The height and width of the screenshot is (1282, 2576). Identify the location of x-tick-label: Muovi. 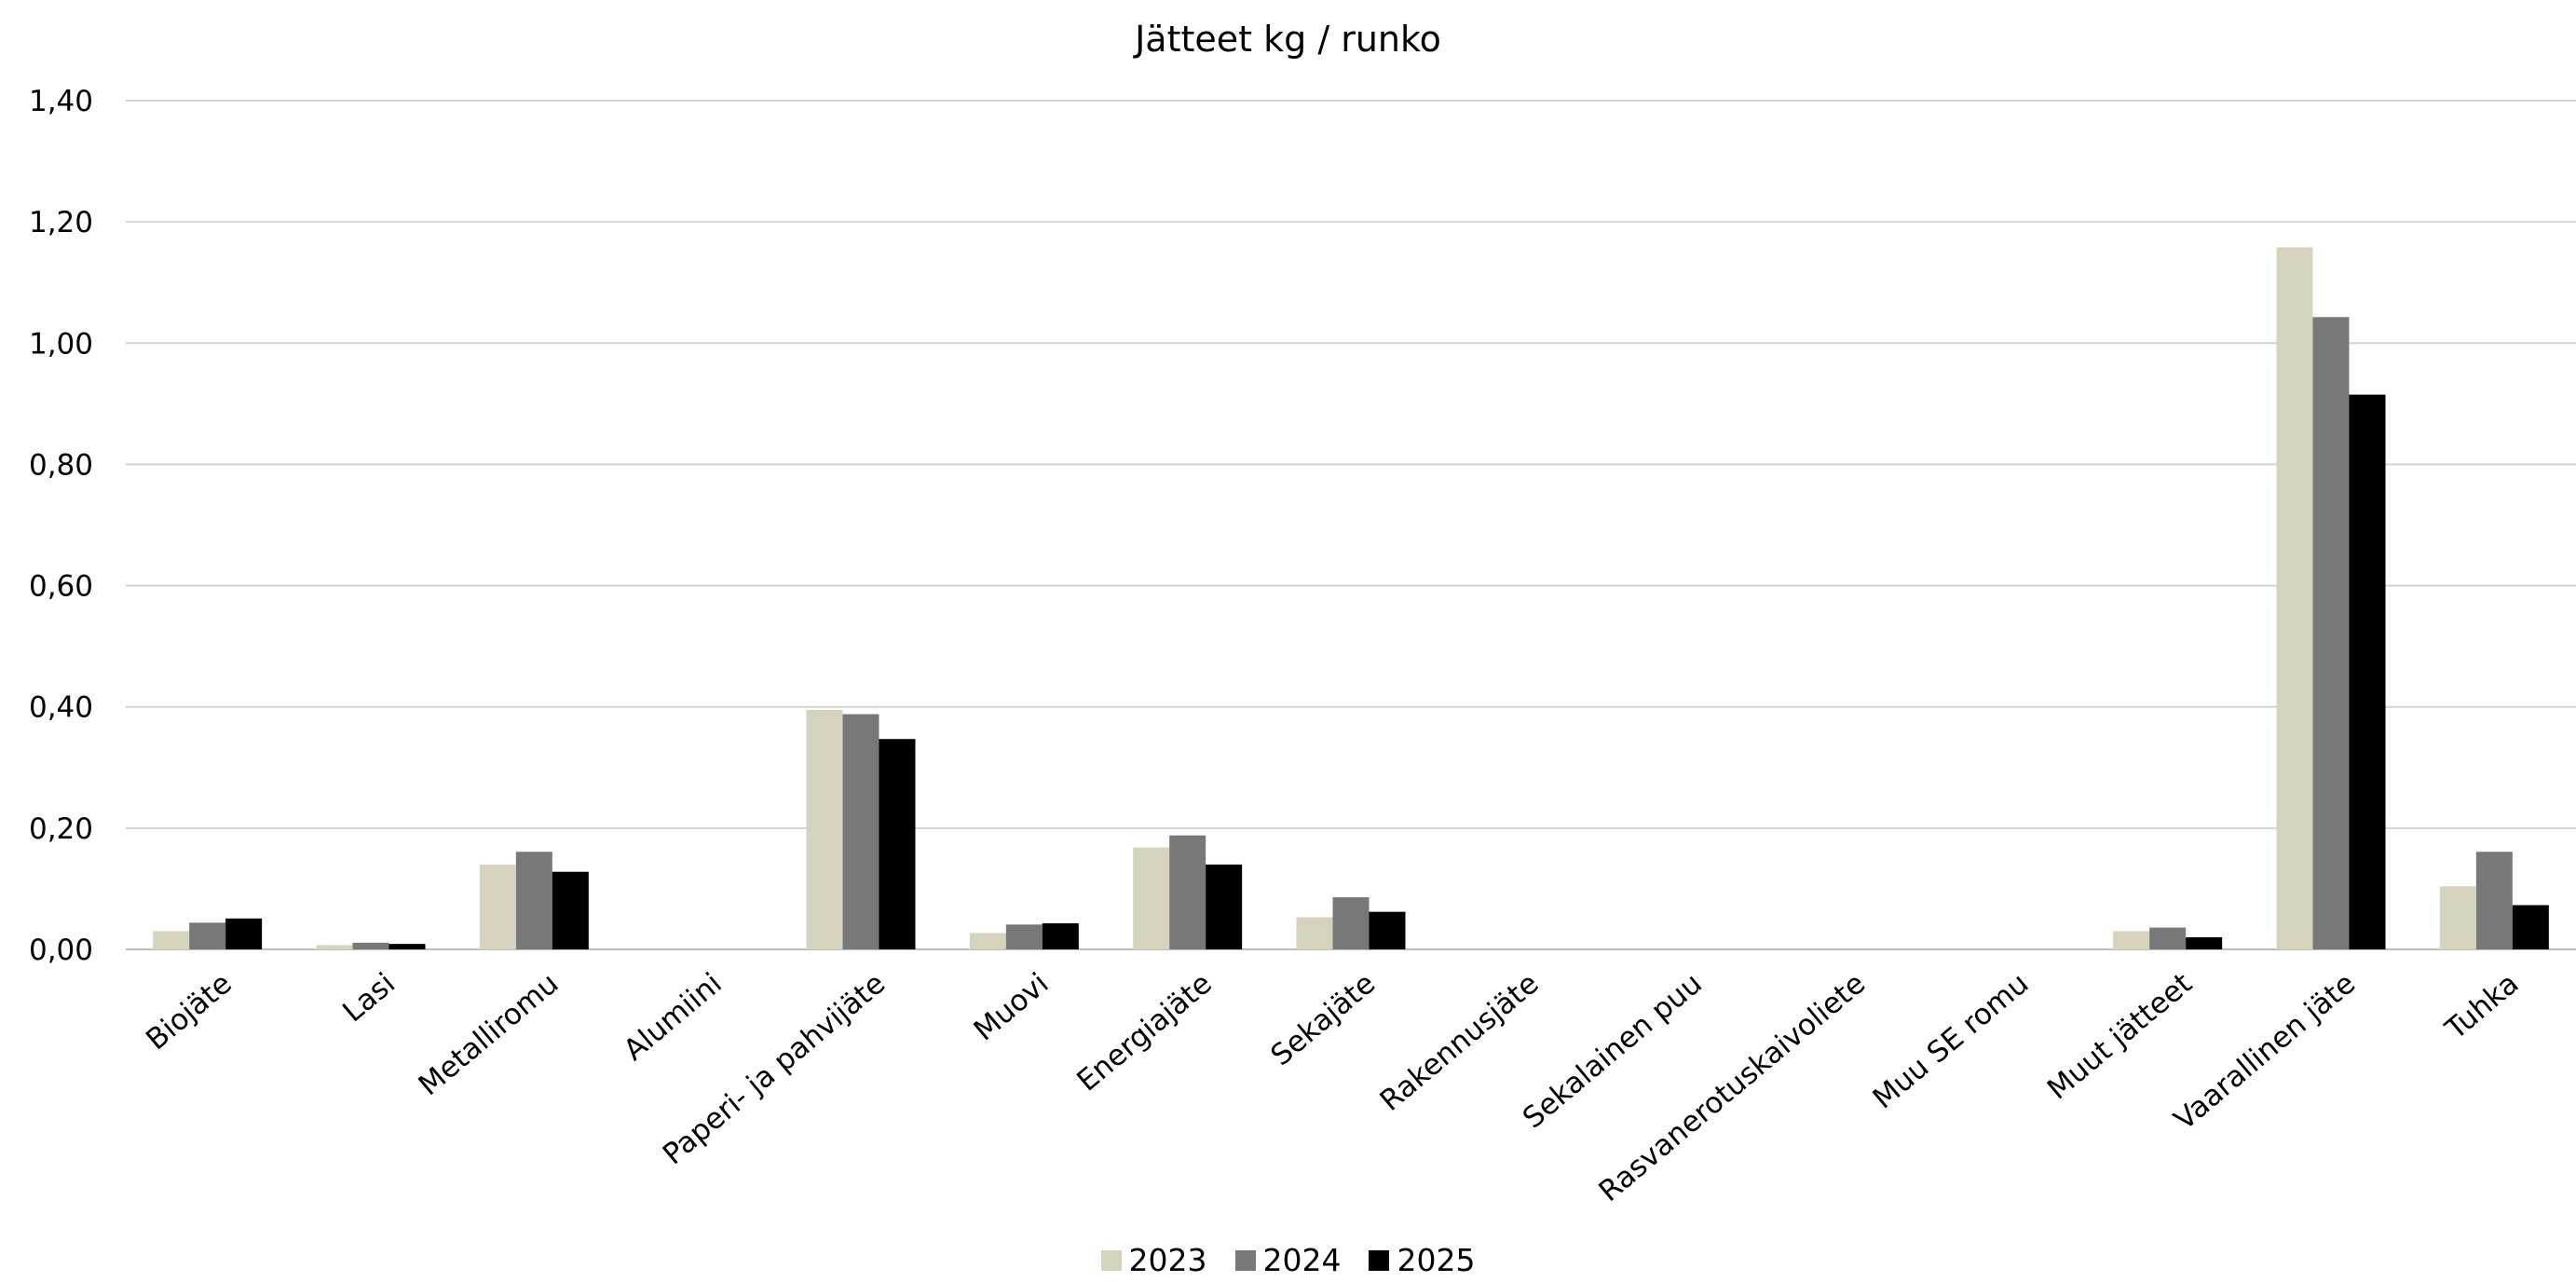
(1012, 1007).